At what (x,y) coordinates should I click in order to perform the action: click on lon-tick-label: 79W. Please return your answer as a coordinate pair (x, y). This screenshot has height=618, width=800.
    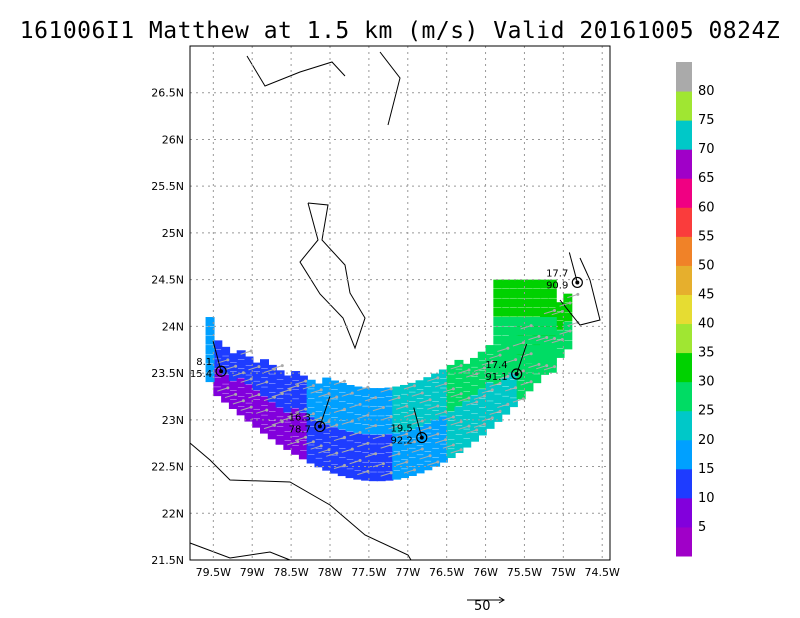
    Looking at the image, I should click on (252, 572).